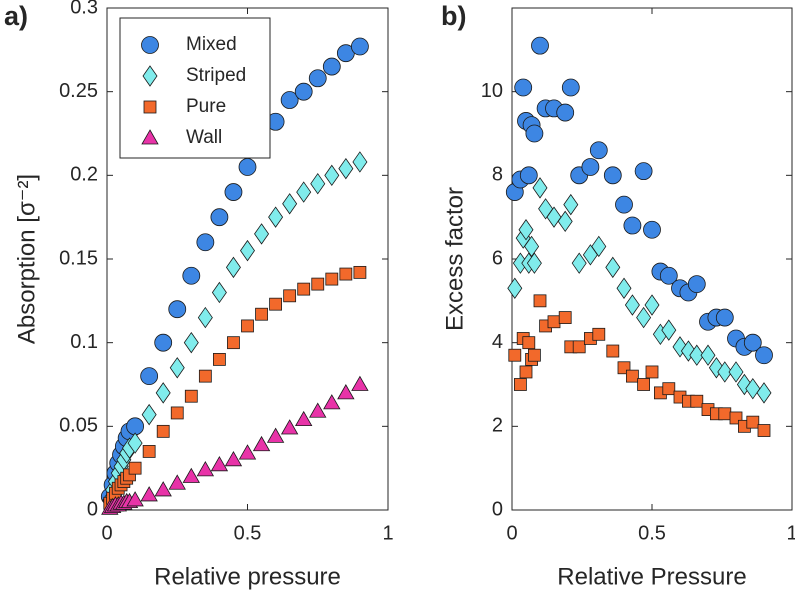  Describe the element at coordinates (211, 44) in the screenshot. I see `legend-label: Mixed` at that location.